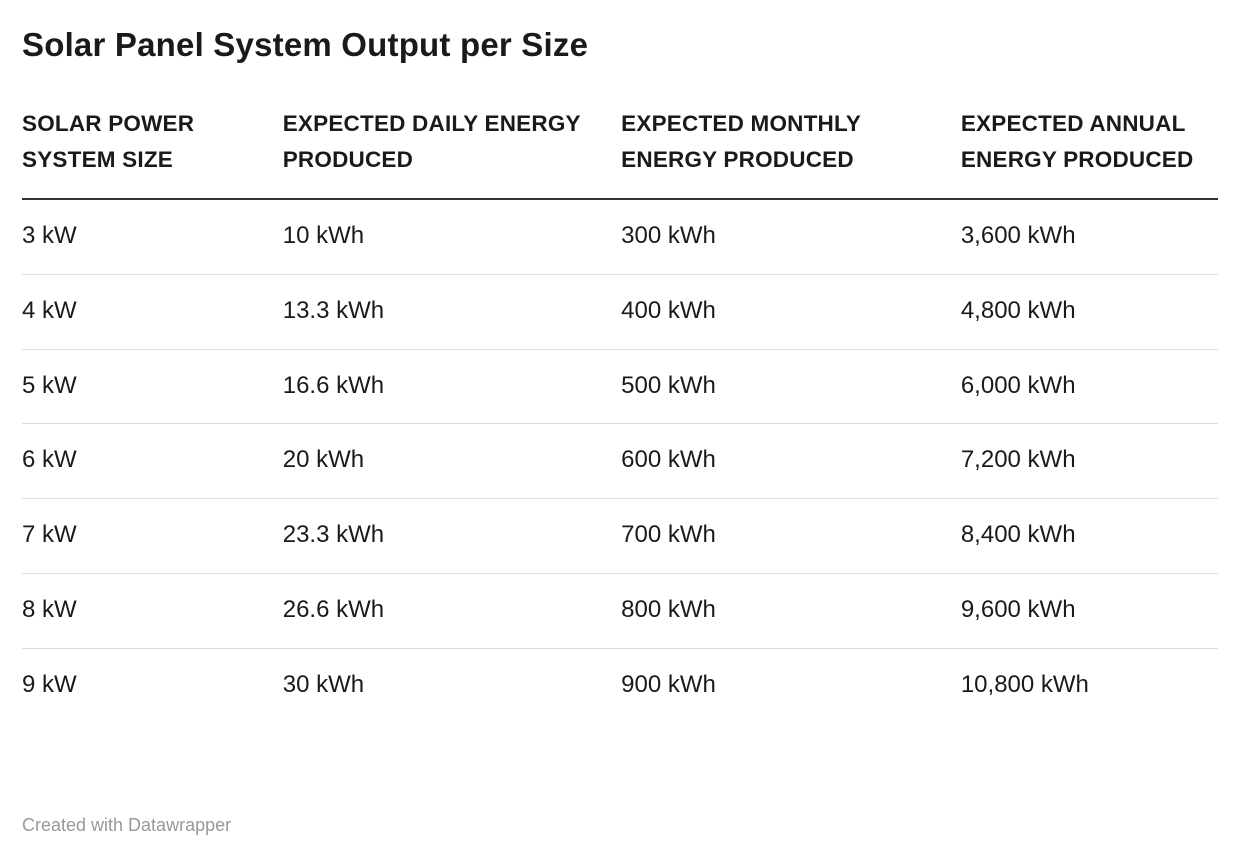 The width and height of the screenshot is (1240, 856). I want to click on table-cell: 7,200 kWh, so click(1089, 461).